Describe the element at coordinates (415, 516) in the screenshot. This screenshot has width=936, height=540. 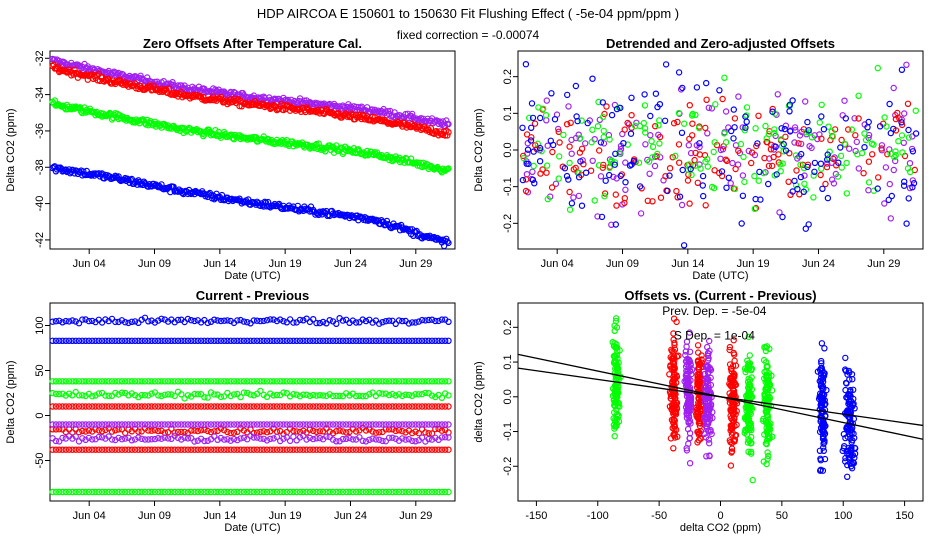
I see `x-tick-label: Jun 29` at that location.